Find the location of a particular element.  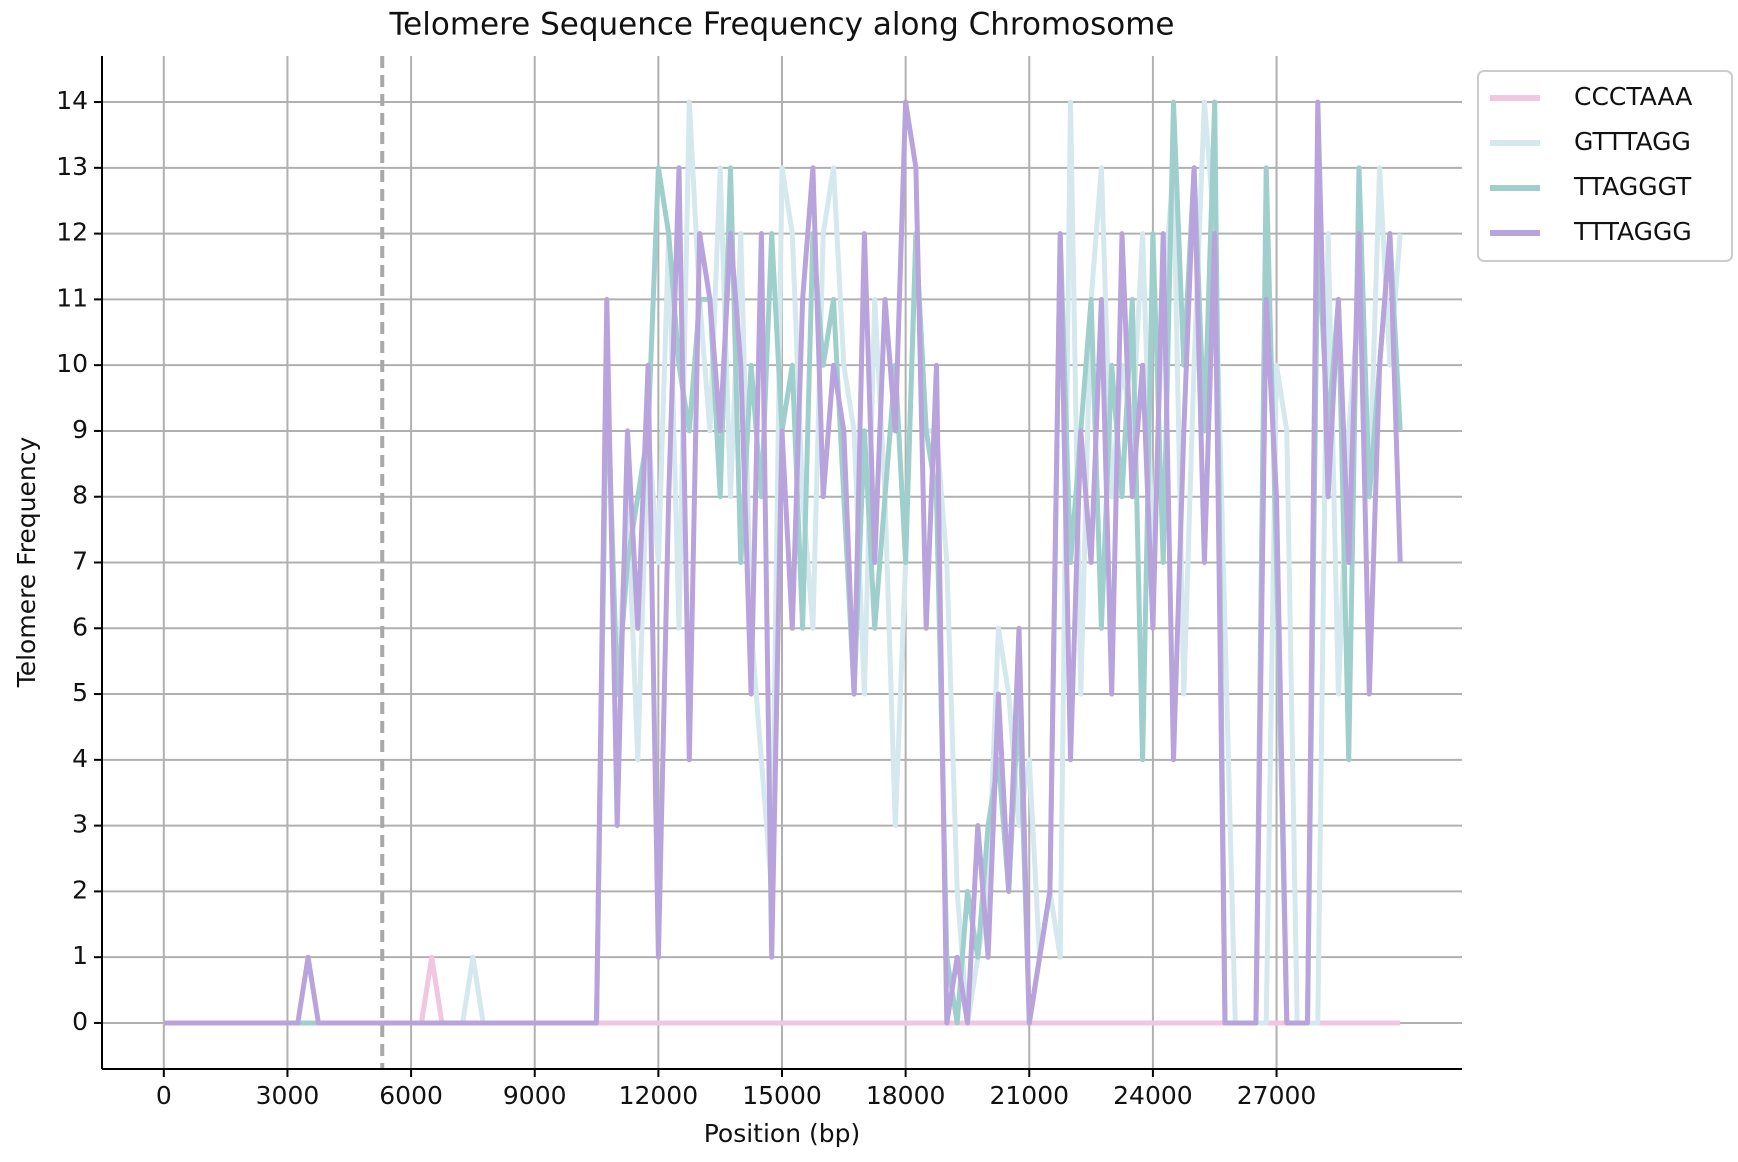

y-tick-label: 3 is located at coordinates (80, 824).